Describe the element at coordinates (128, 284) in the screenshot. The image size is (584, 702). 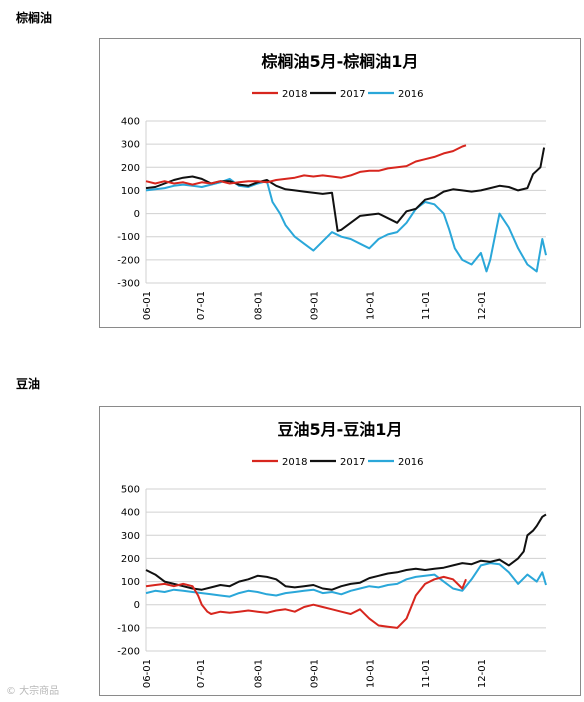
I see `y-tick-label: -300` at that location.